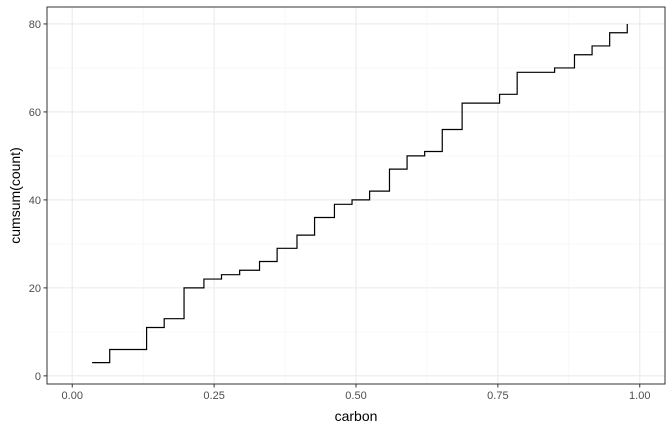  What do you see at coordinates (38, 377) in the screenshot?
I see `y-tick-label: 0` at bounding box center [38, 377].